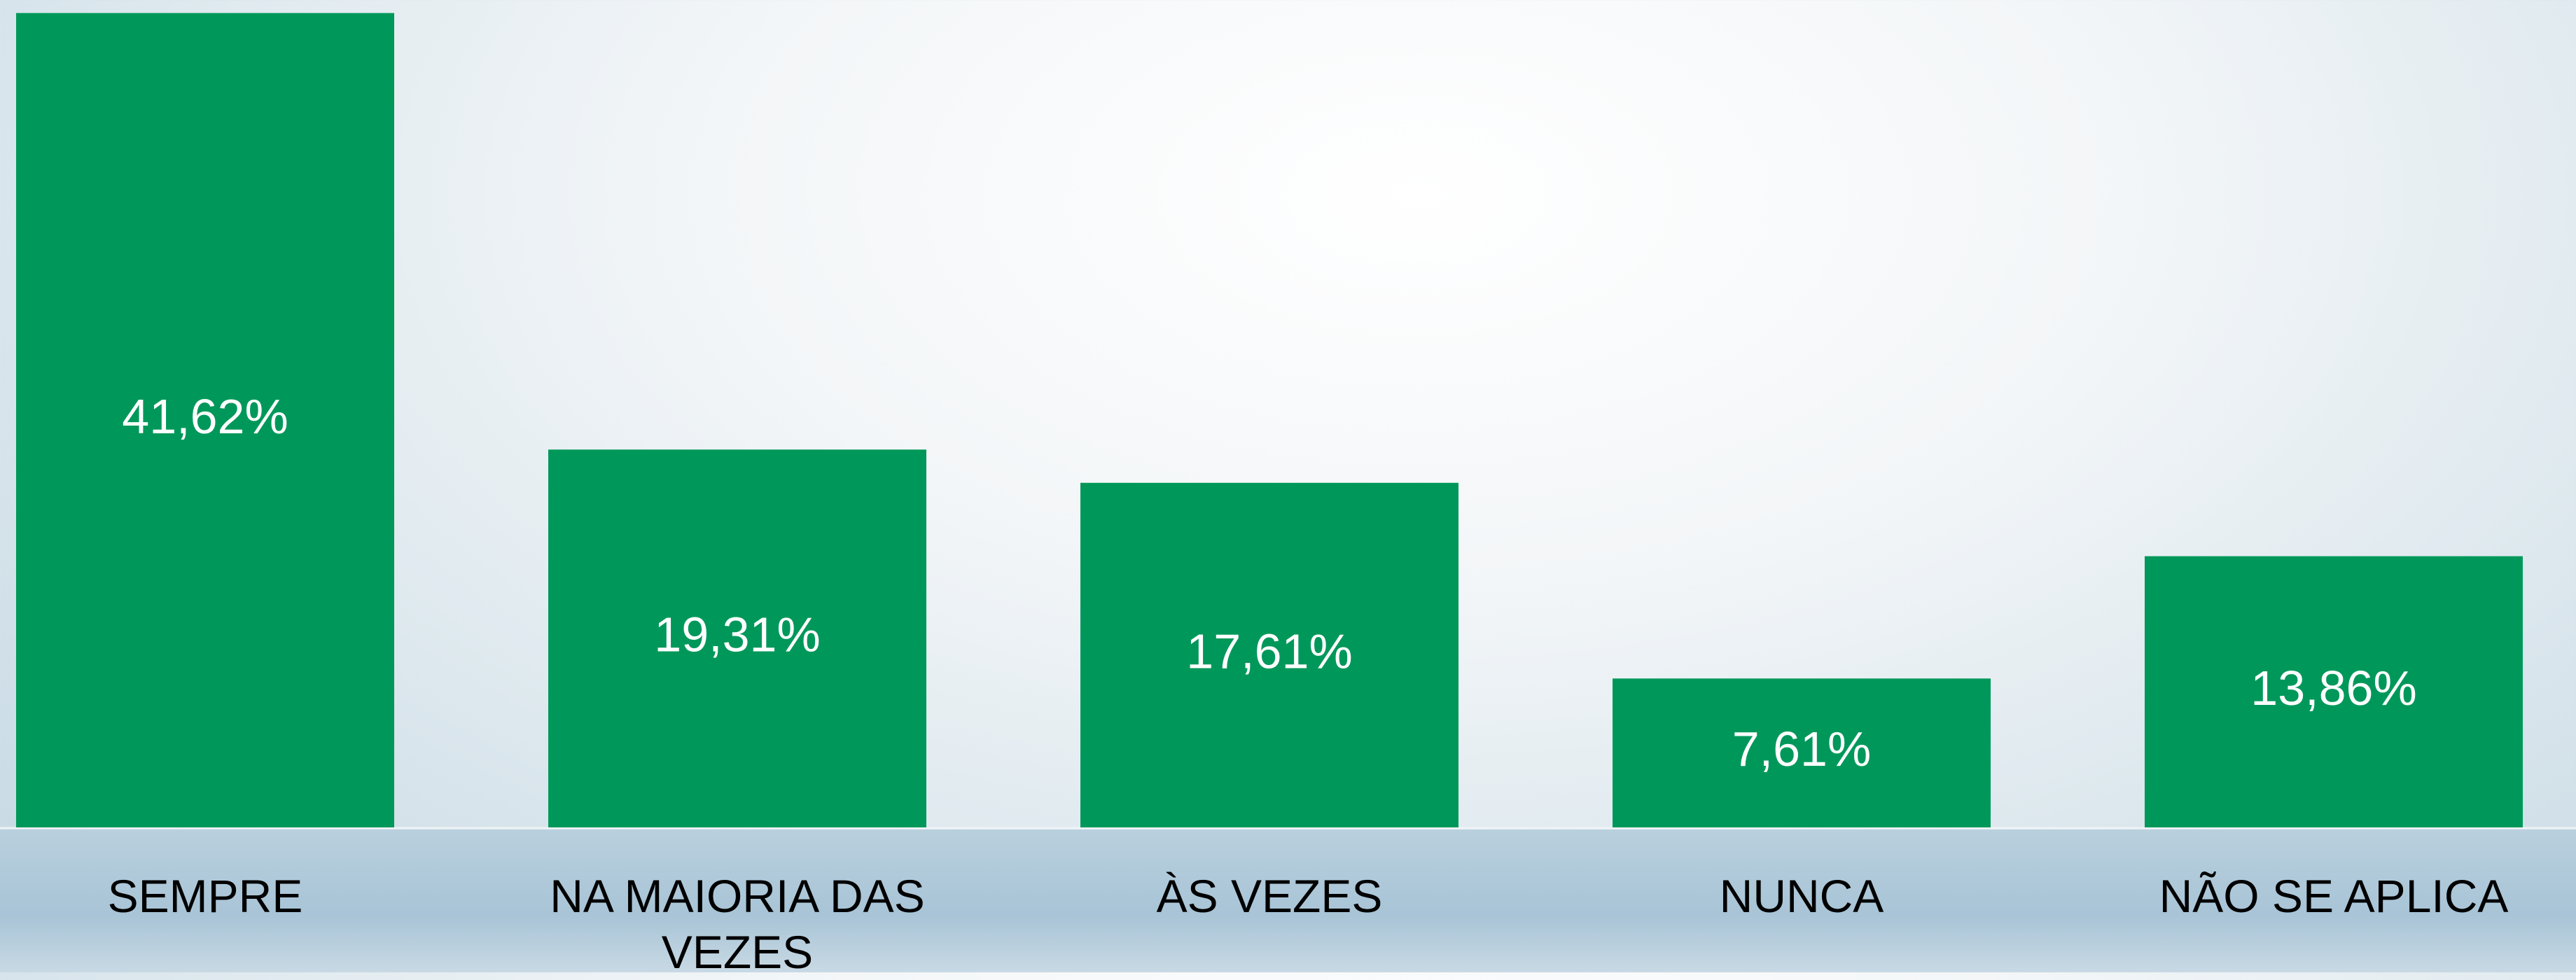  Describe the element at coordinates (1269, 651) in the screenshot. I see `bar-value-label: 17,61%` at that location.